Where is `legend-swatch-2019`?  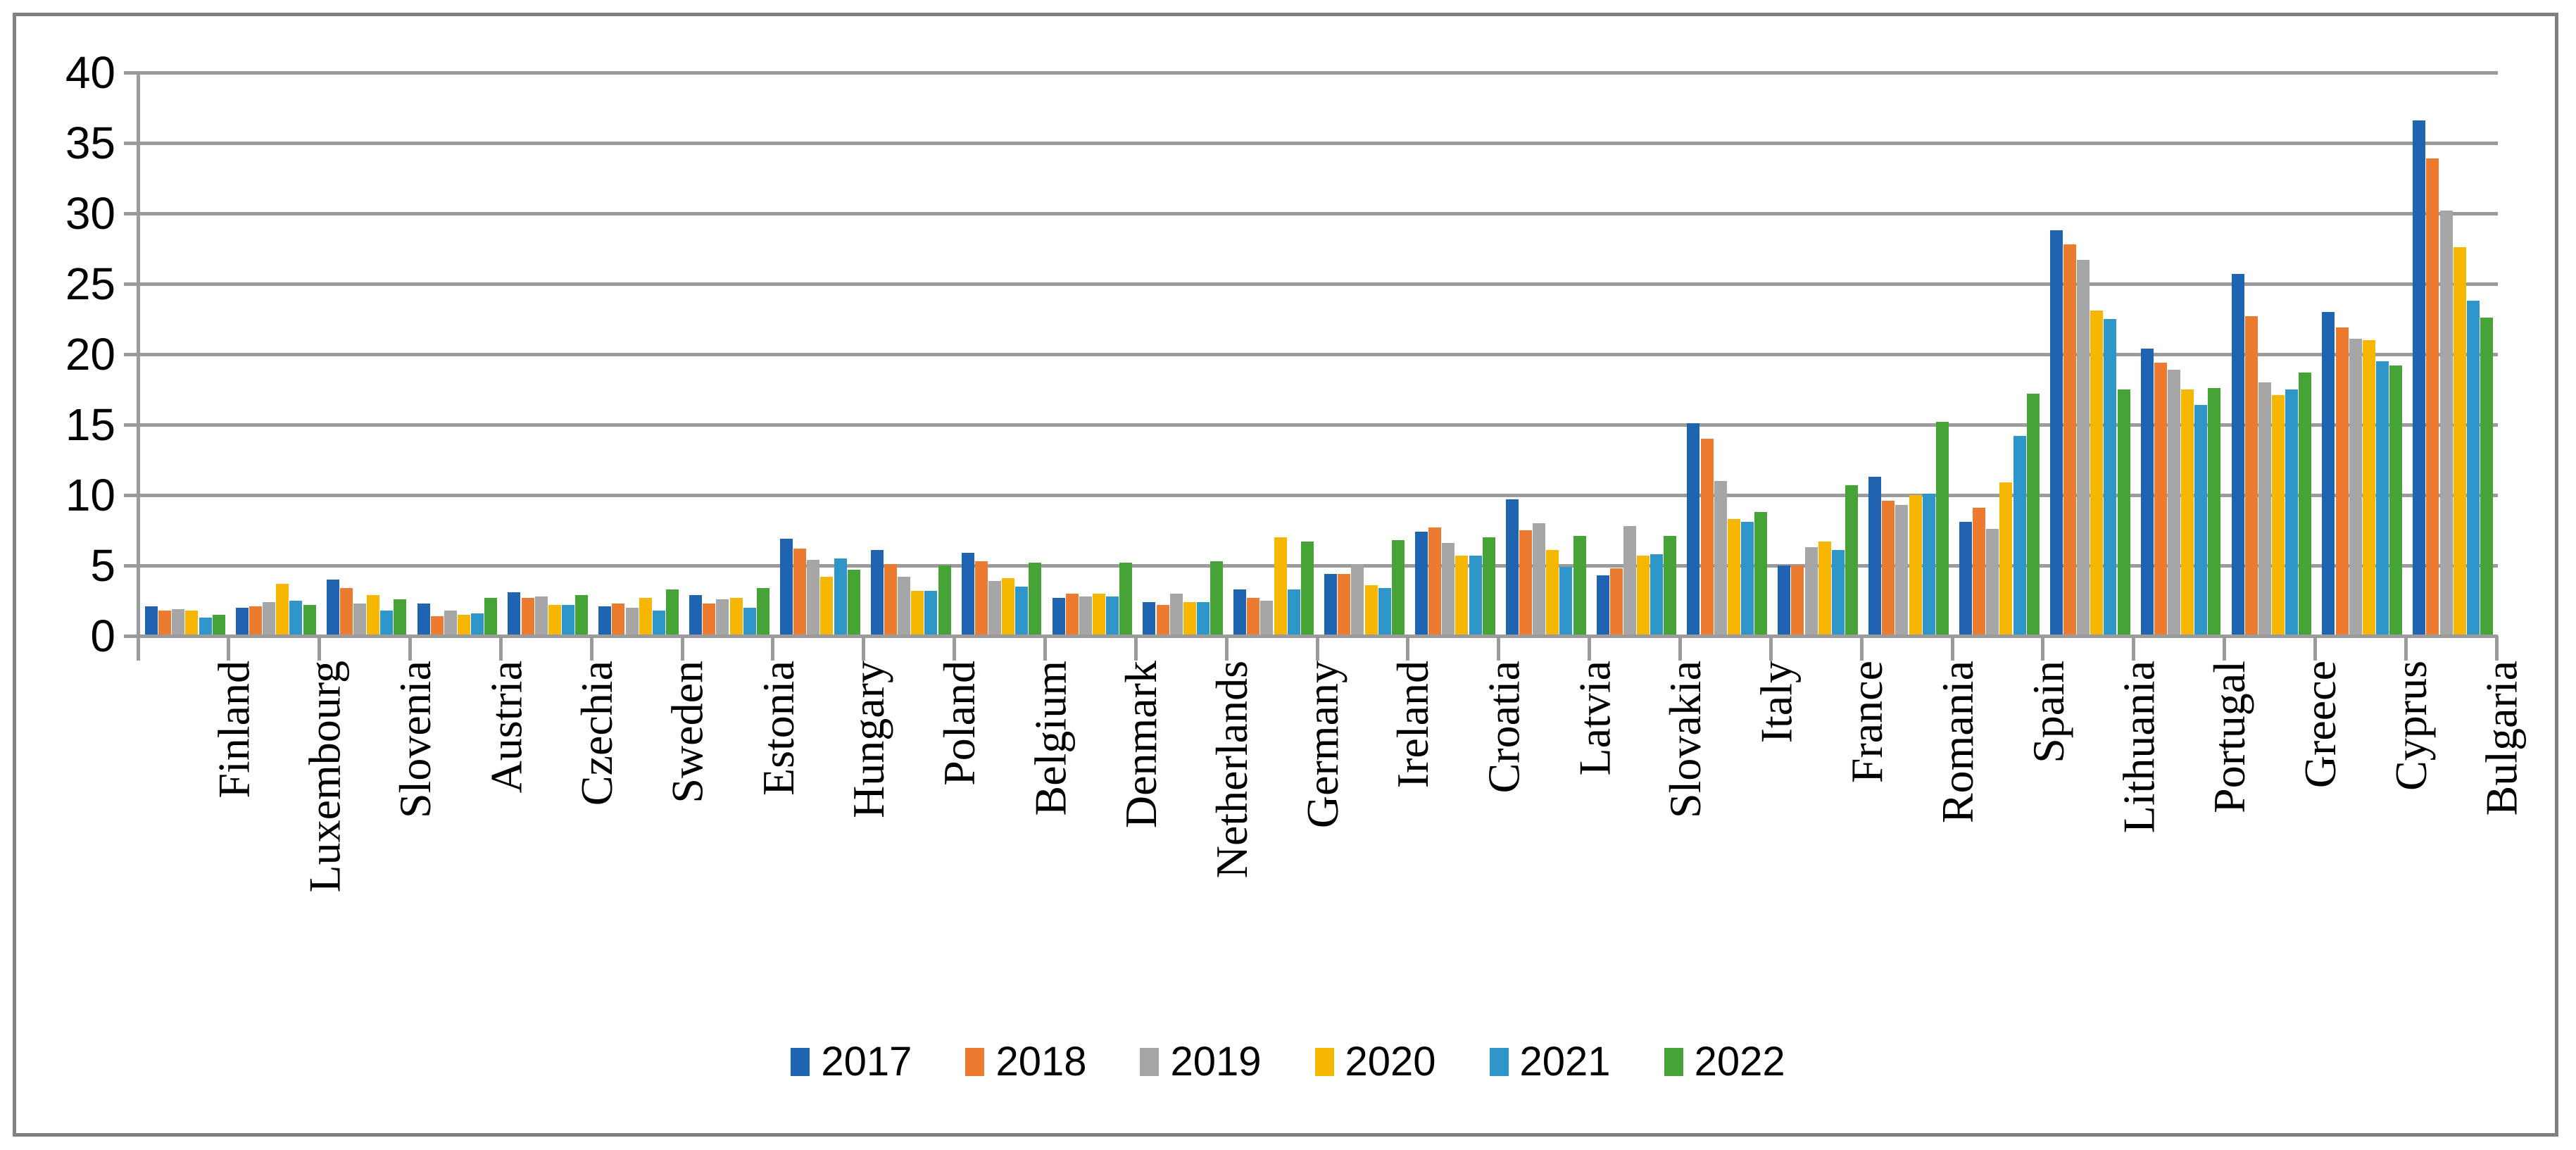
legend-swatch-2019 is located at coordinates (1150, 1061).